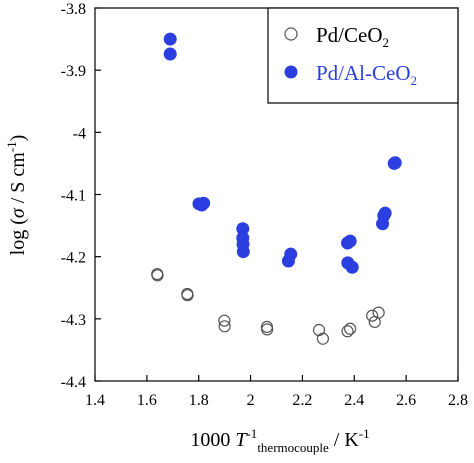  What do you see at coordinates (302, 400) in the screenshot?
I see `x-tick-label: 2.2` at bounding box center [302, 400].